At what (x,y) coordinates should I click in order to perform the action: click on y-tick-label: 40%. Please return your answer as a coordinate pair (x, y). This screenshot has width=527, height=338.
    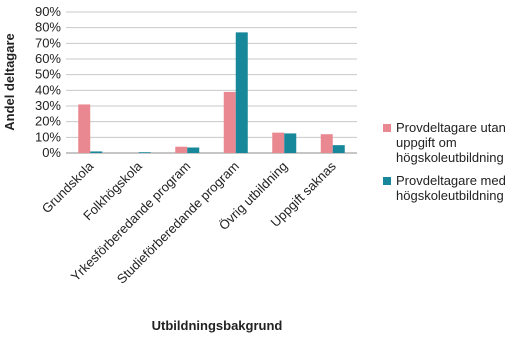
    Looking at the image, I should click on (48, 89).